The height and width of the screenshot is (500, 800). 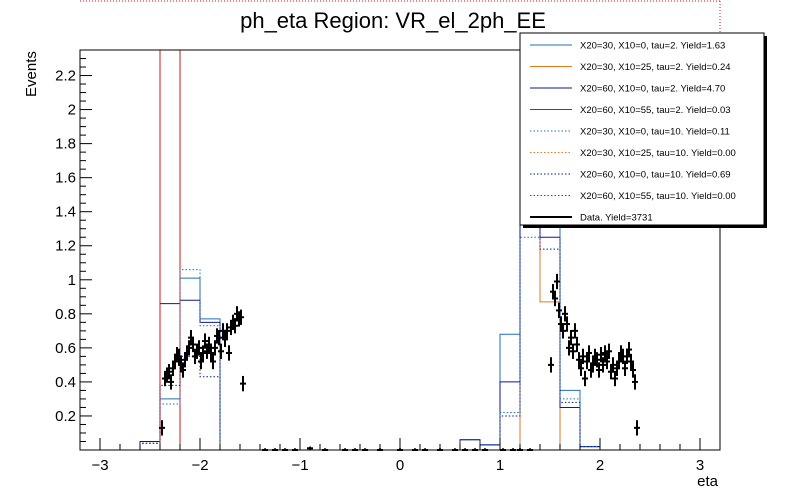 What do you see at coordinates (65, 348) in the screenshot?
I see `y-tick-label: 0.6` at bounding box center [65, 348].